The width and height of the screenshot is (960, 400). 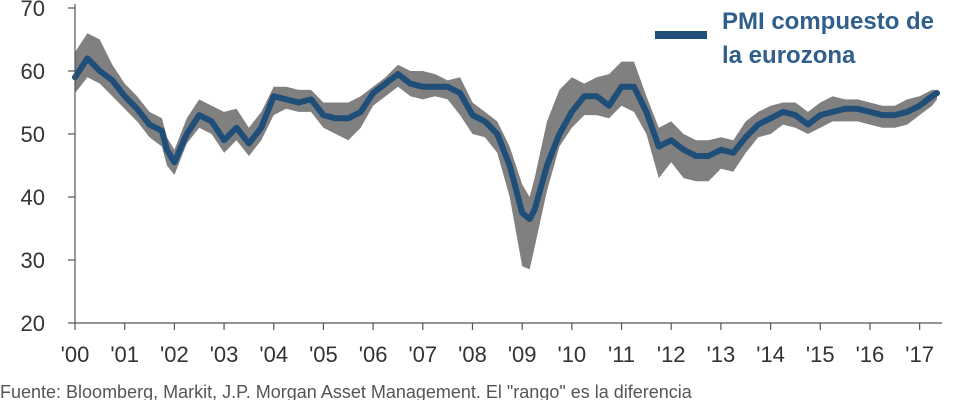 What do you see at coordinates (721, 354) in the screenshot?
I see `x-tick-label: '13` at bounding box center [721, 354].